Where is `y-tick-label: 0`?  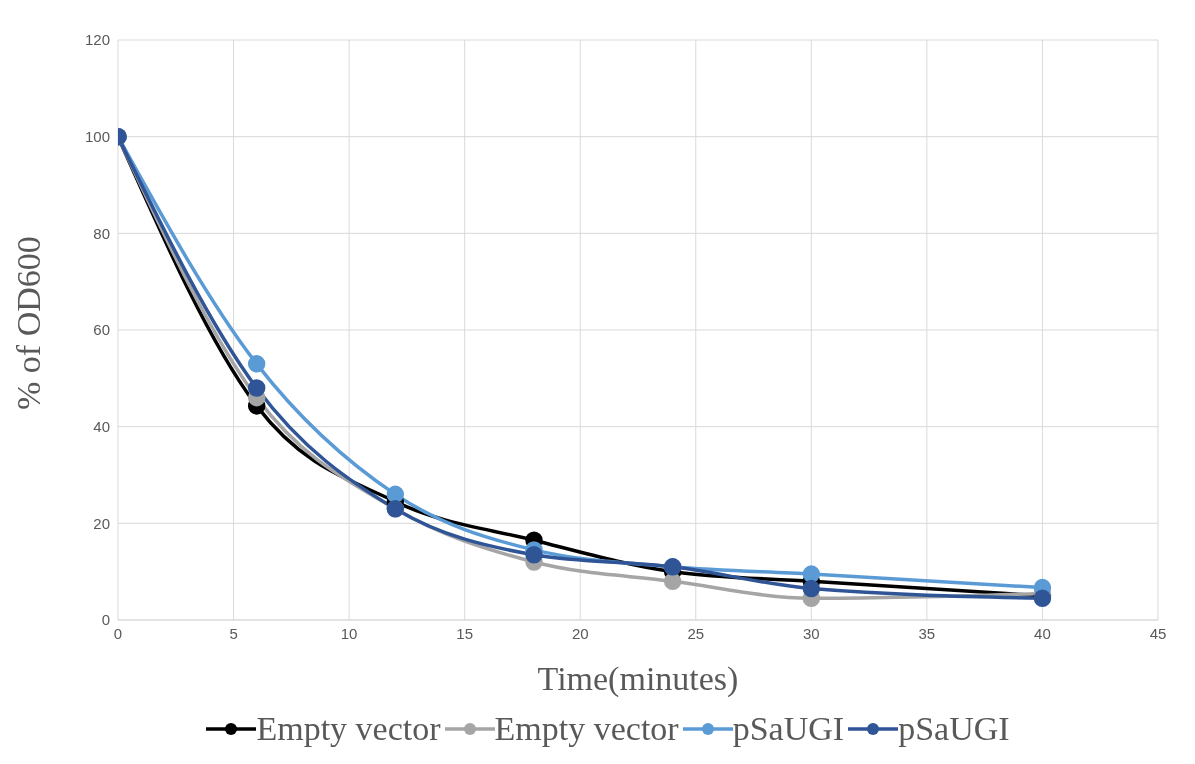
y-tick-label: 0 is located at coordinates (105, 620).